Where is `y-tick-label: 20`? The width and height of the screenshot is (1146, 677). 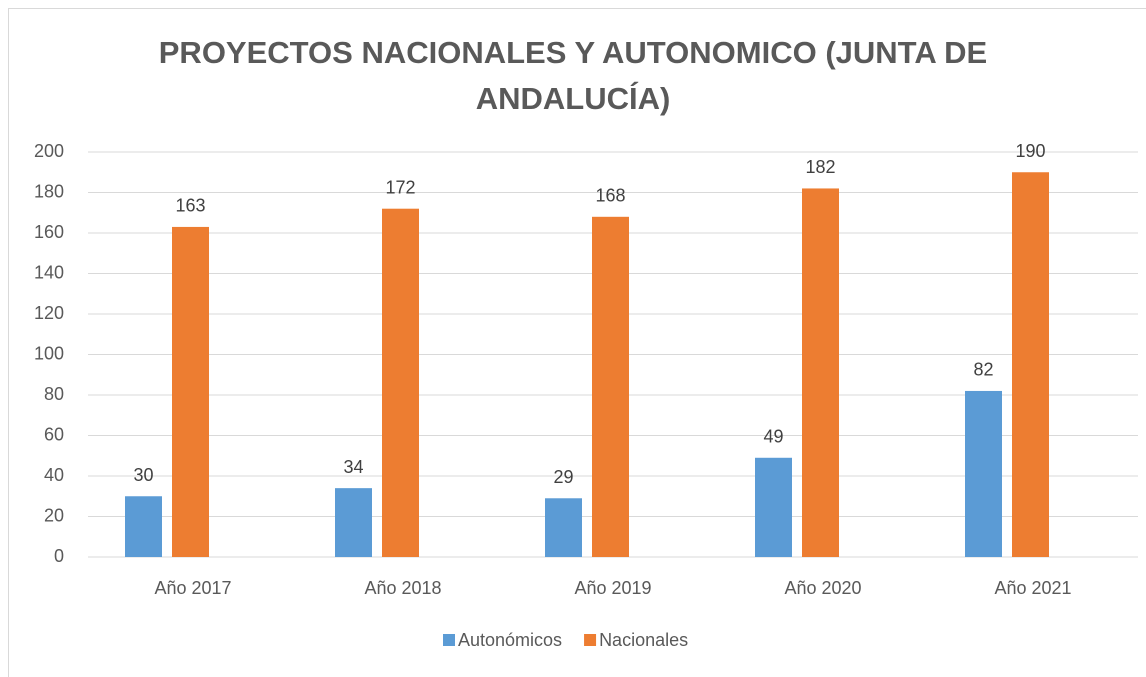 y-tick-label: 20 is located at coordinates (54, 515).